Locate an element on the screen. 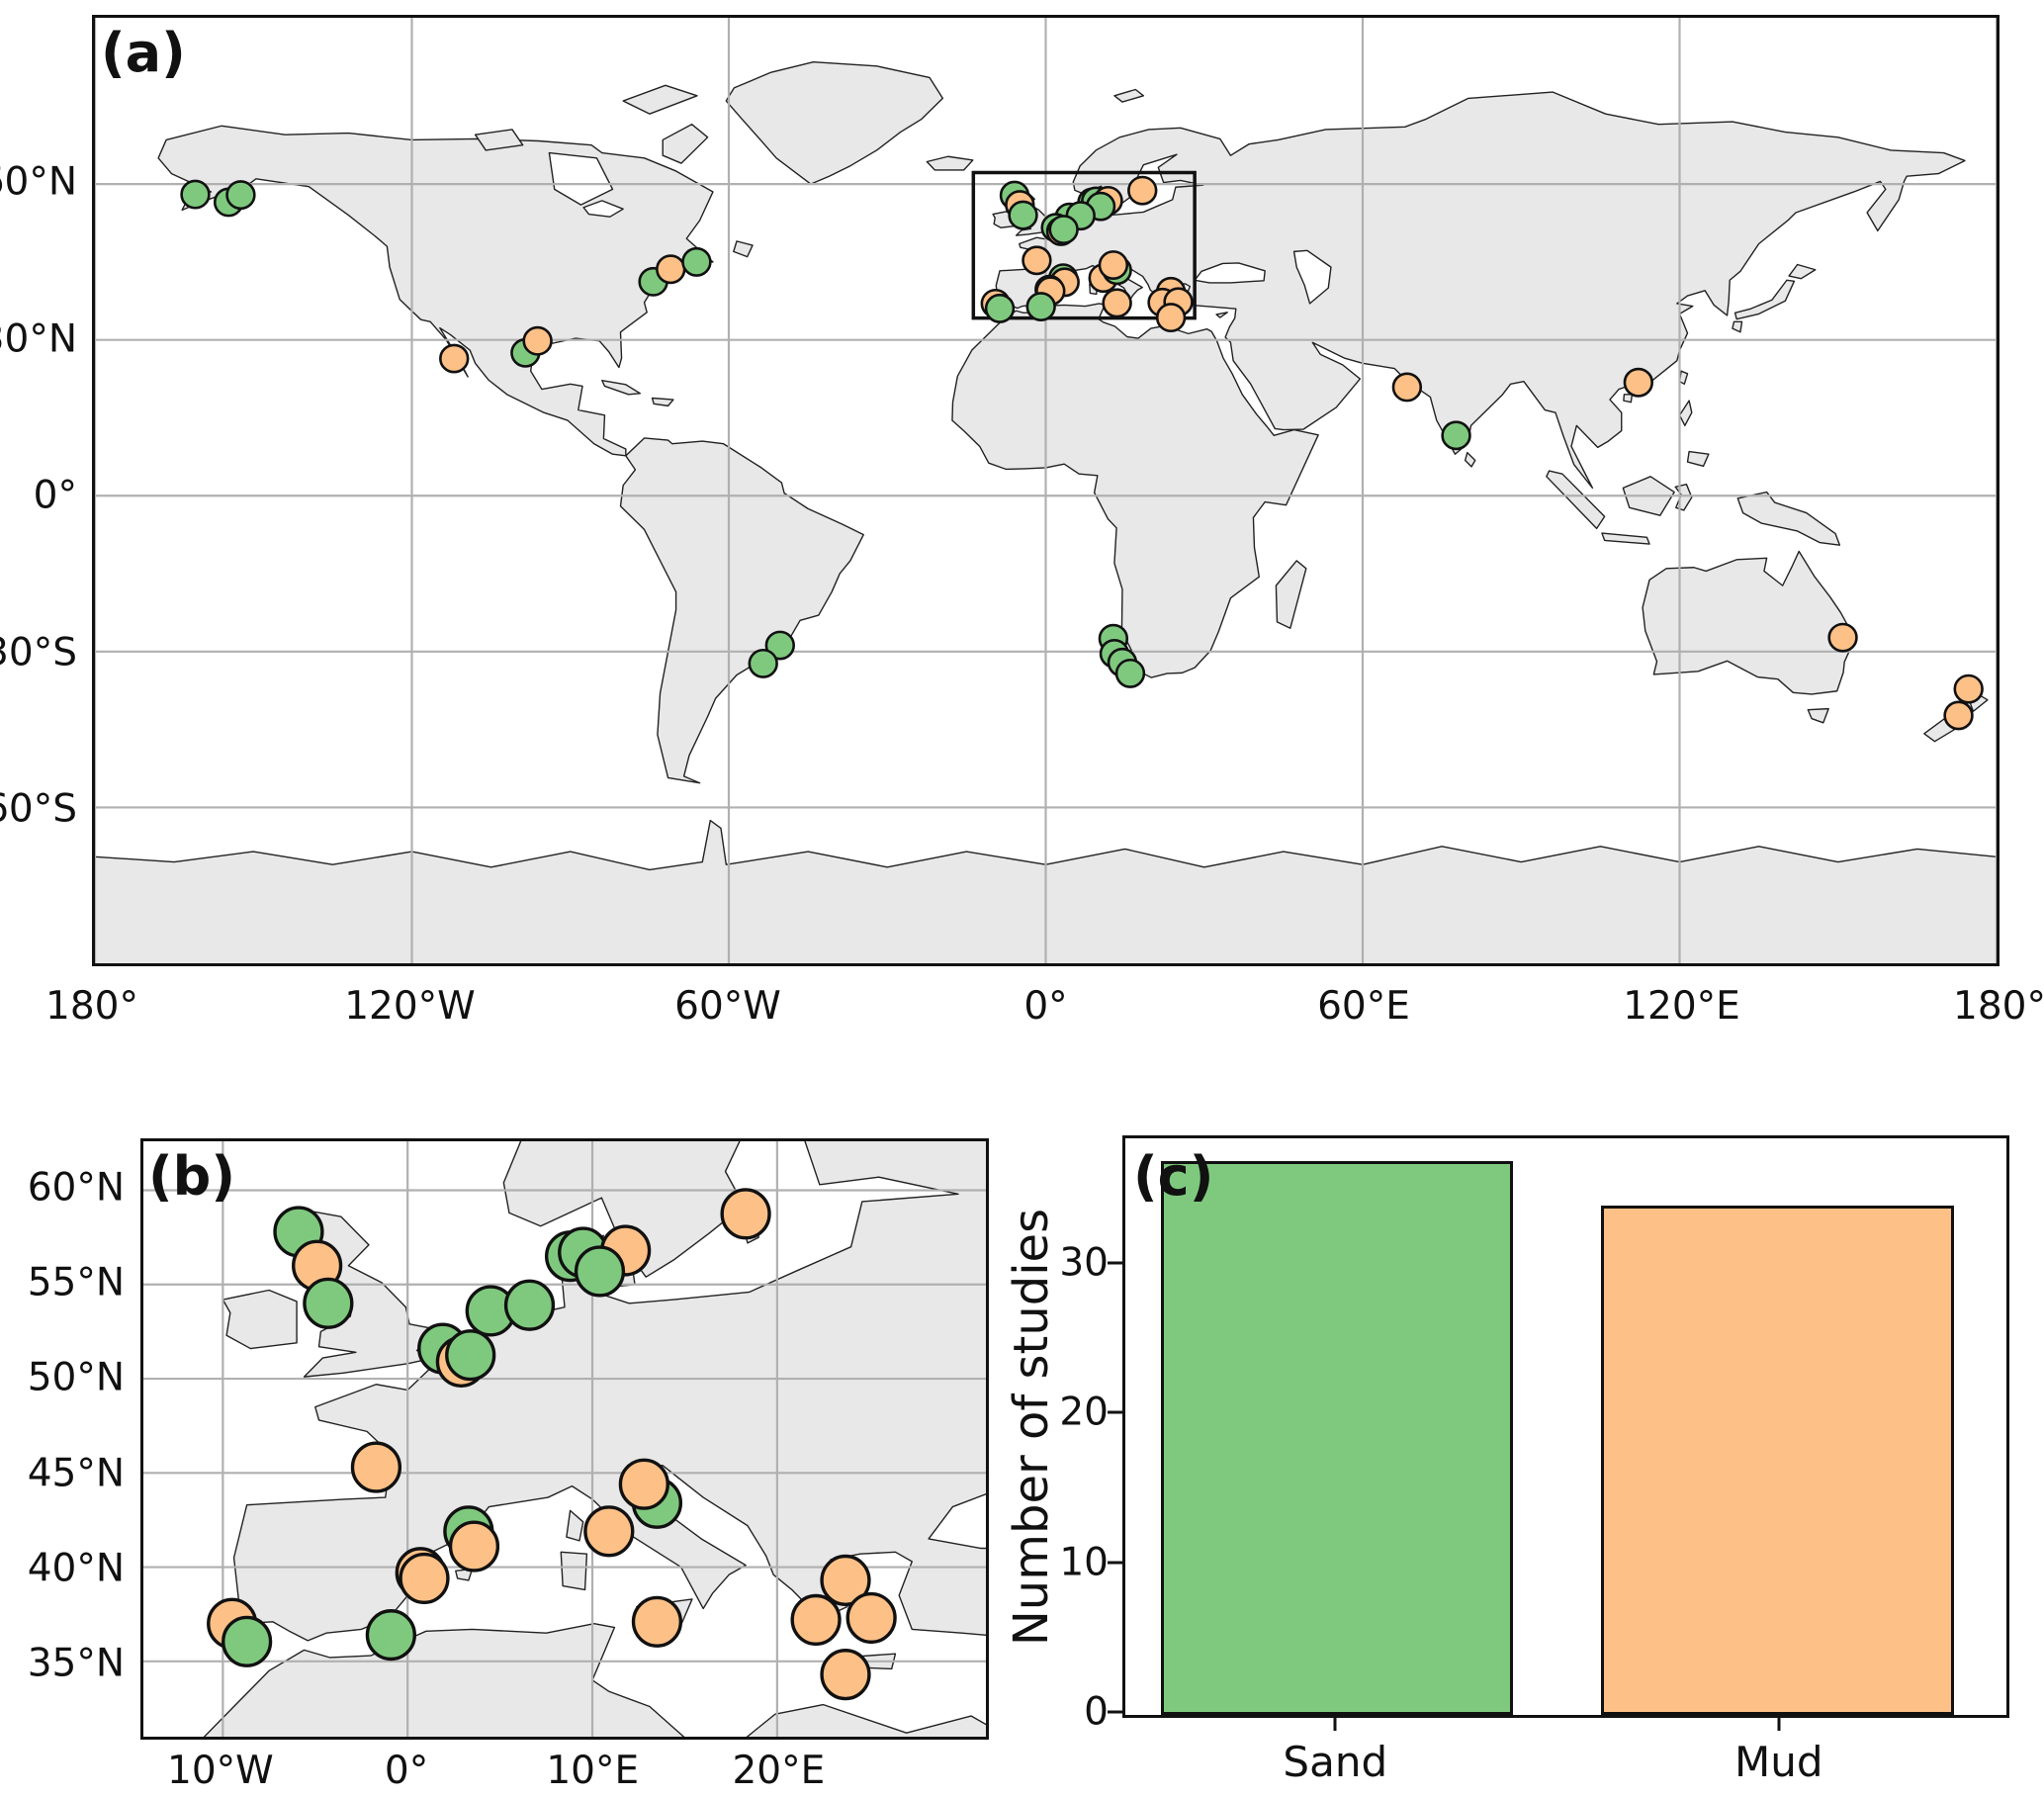 The image size is (2044, 1798). latitude-tick-label: 30°S is located at coordinates (38, 652).